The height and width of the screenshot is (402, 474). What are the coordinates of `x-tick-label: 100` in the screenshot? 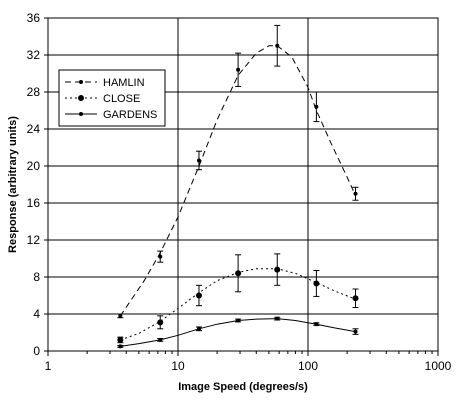 It's located at (308, 366).